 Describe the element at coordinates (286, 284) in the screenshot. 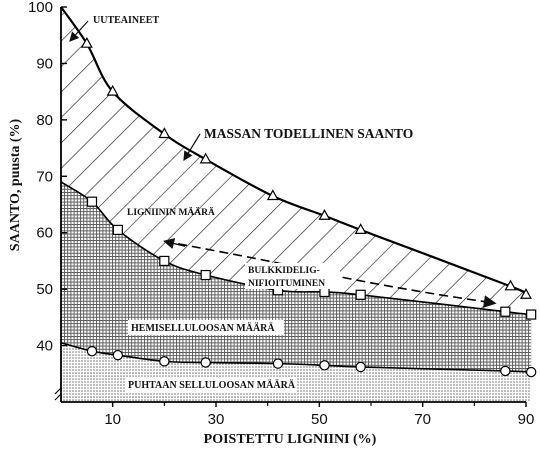

I see `annotation-bulkki-line2: NIFIOITUMINEN` at that location.